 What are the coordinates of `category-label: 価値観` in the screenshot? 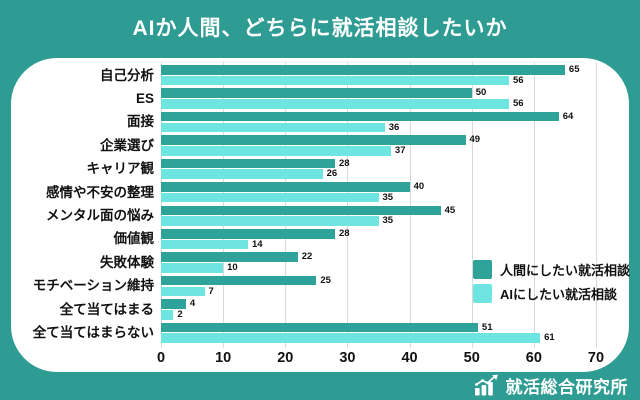 It's located at (134, 239).